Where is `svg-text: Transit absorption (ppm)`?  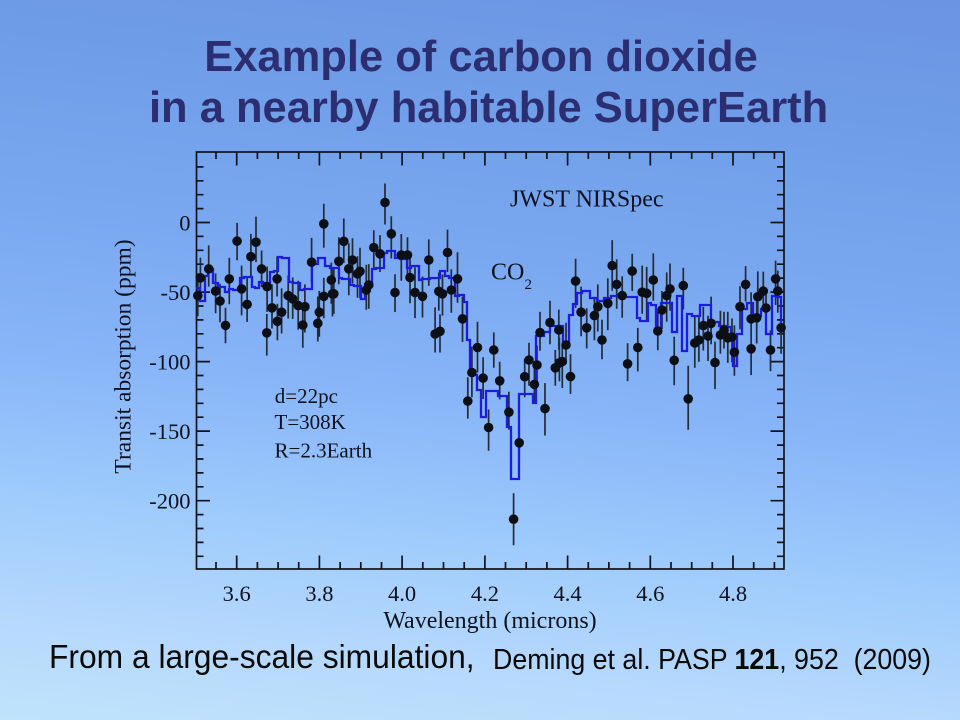
svg-text: Transit absorption (ppm) is located at coordinates (124, 356).